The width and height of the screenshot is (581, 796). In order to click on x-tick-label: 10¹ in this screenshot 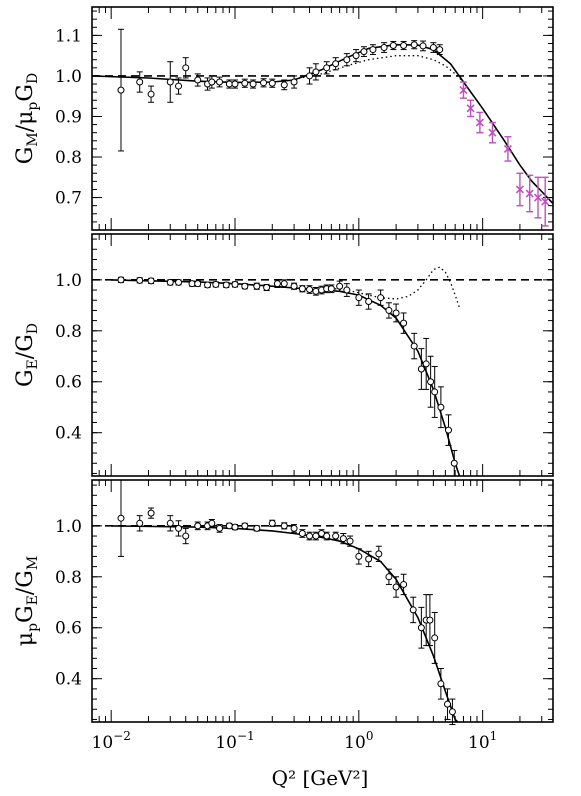, I will do `click(482, 741)`.